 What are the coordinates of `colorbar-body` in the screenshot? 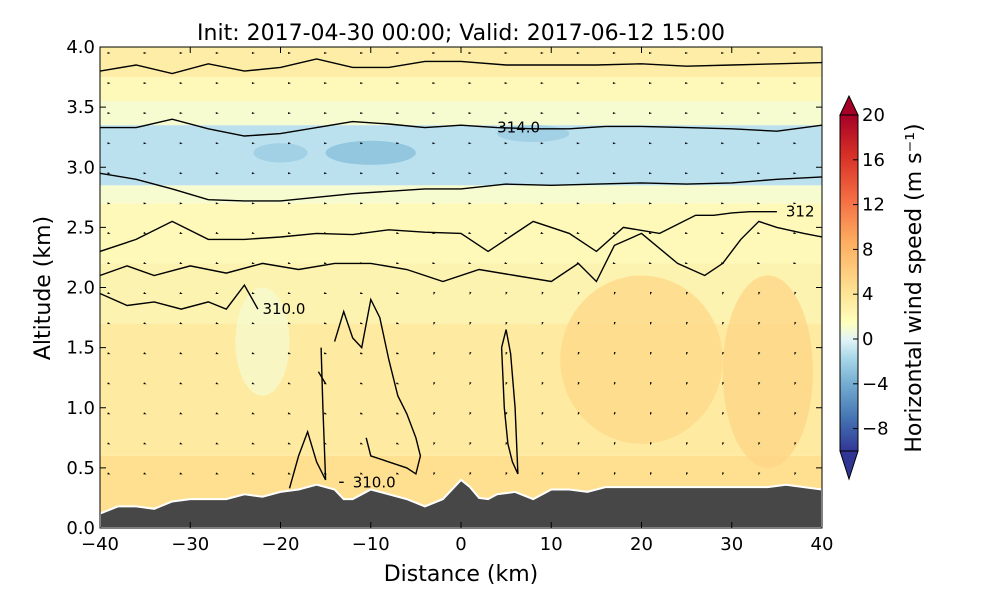 It's located at (849, 283).